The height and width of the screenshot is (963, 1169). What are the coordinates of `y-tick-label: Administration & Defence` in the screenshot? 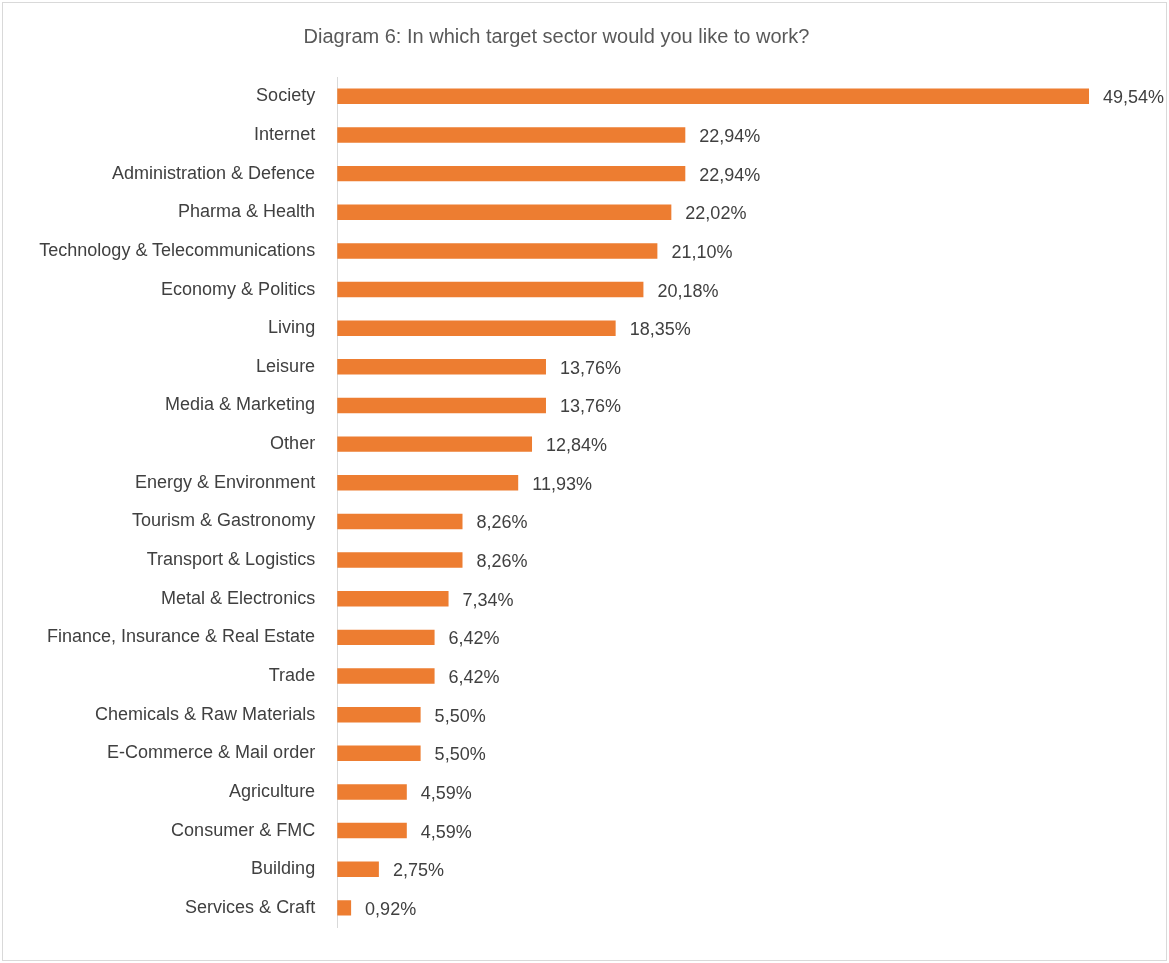 It's located at (214, 172).